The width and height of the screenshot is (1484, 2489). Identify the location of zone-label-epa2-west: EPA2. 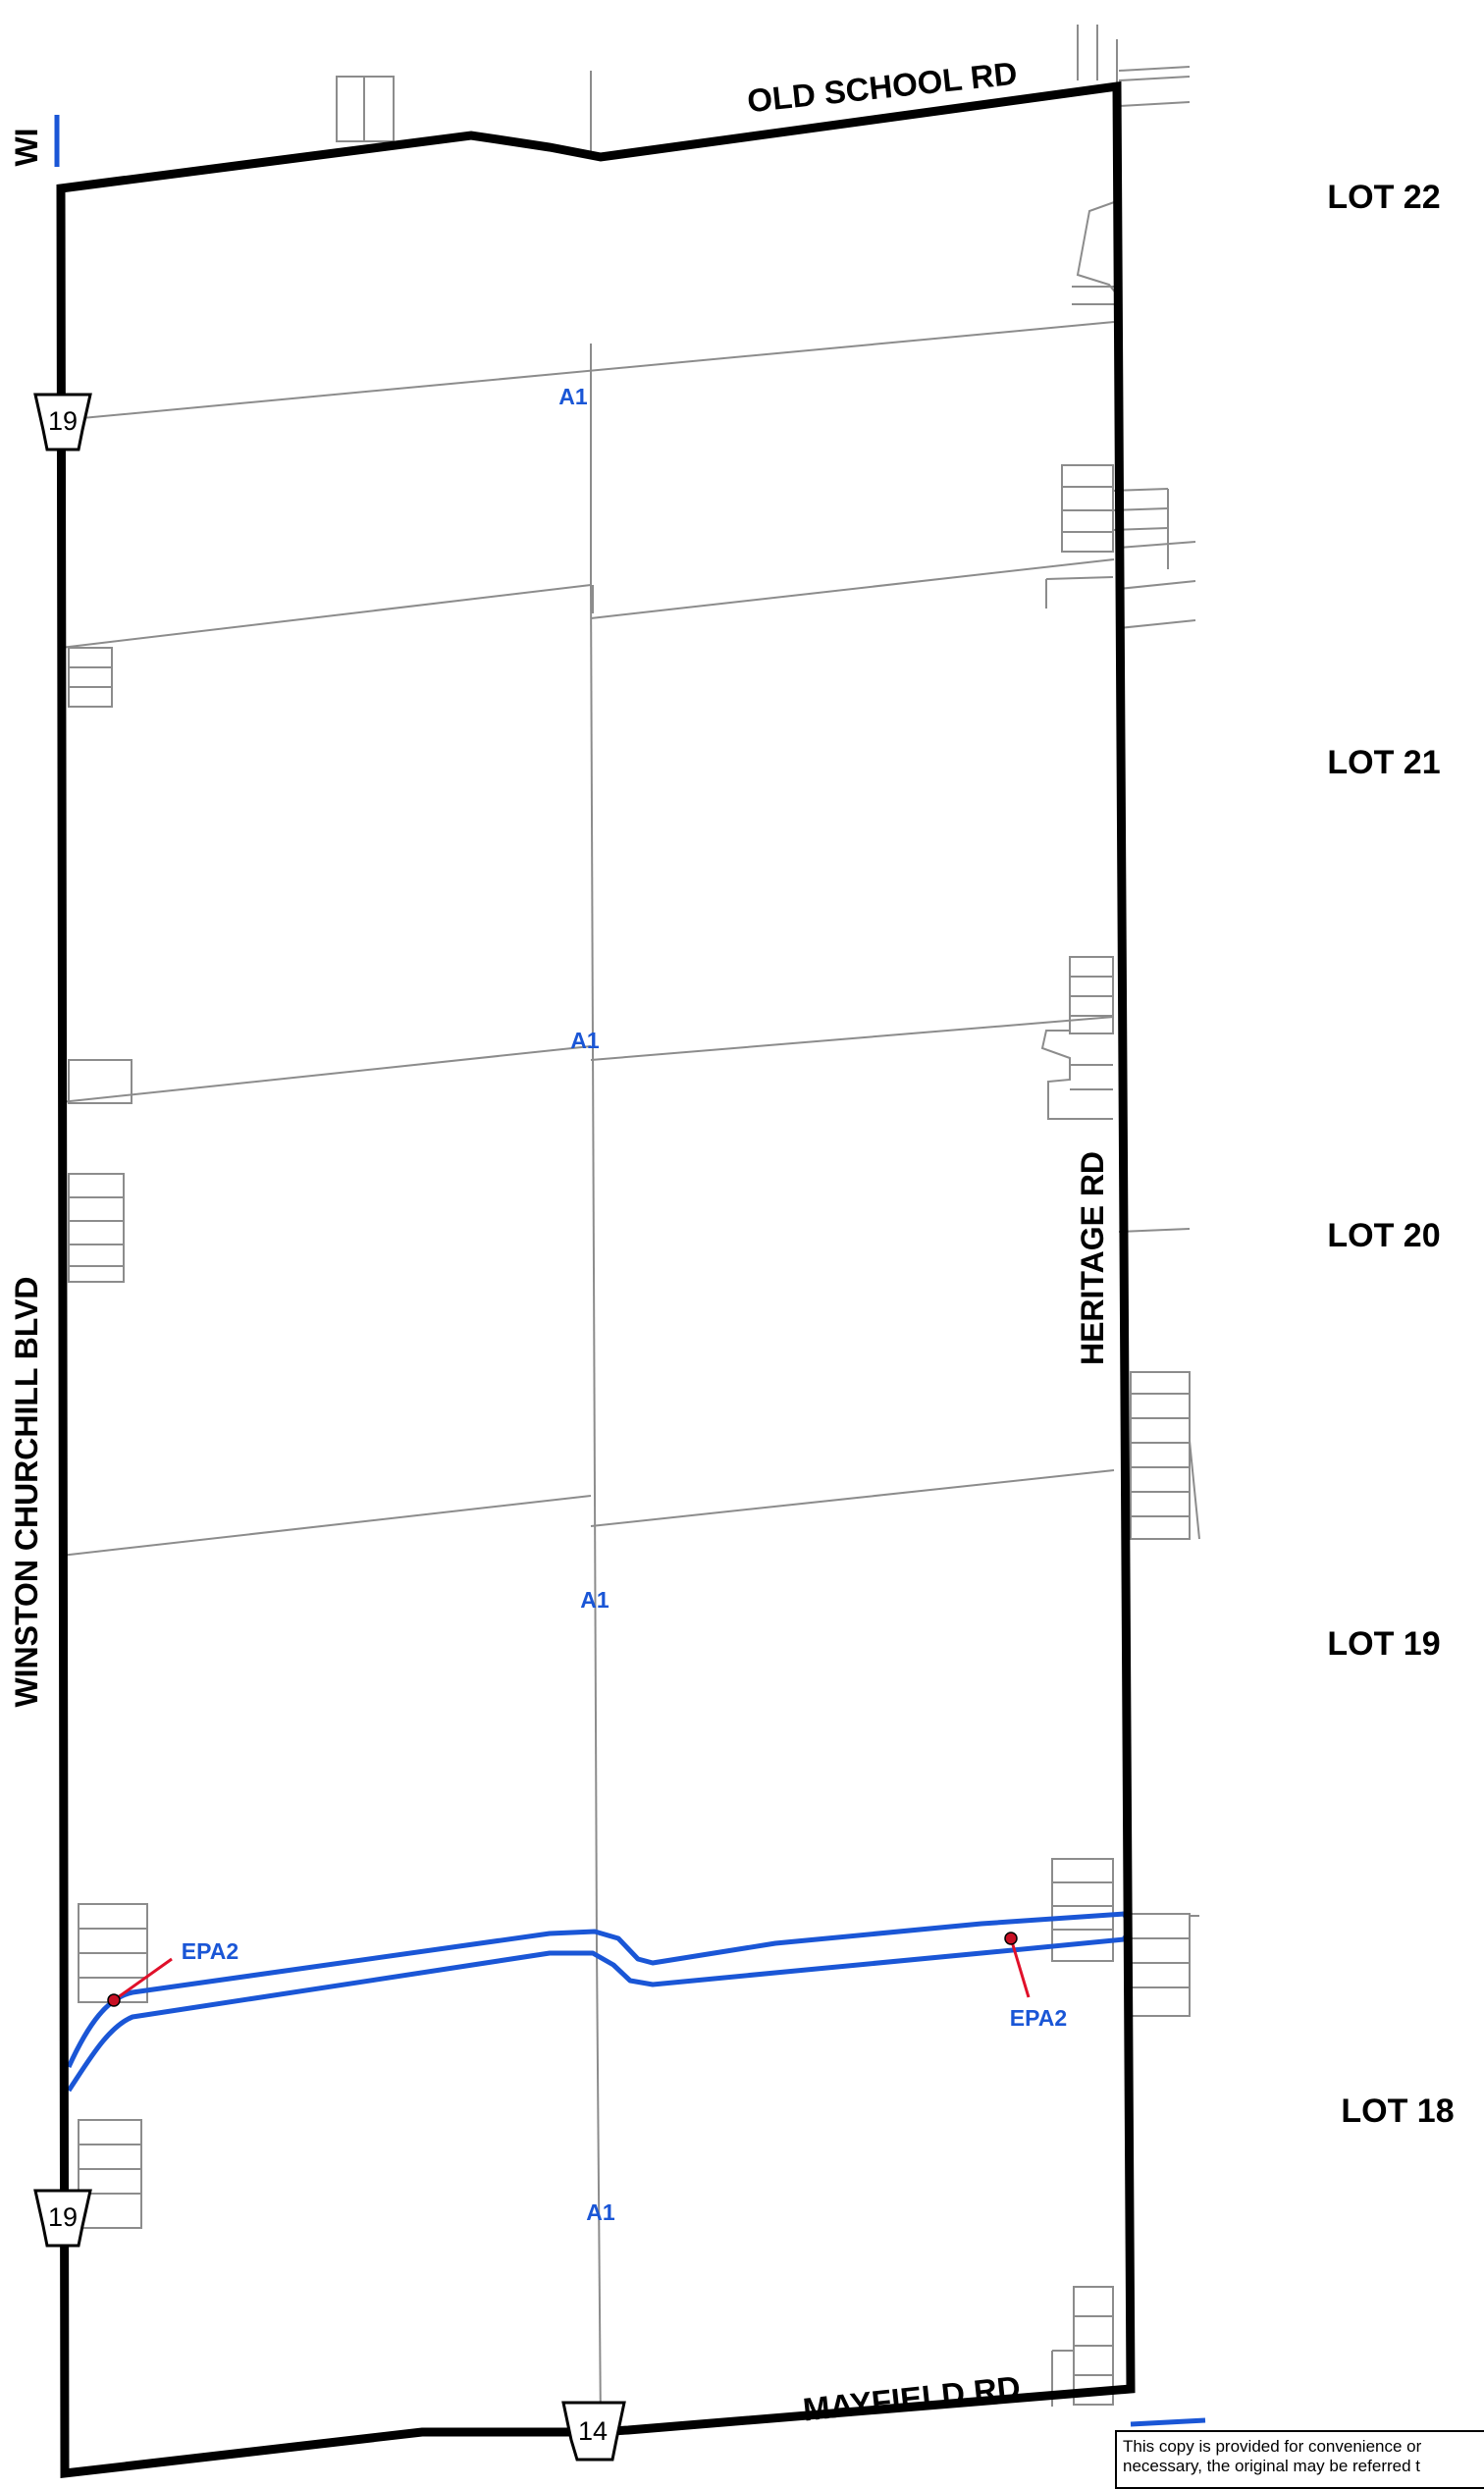
(210, 1951).